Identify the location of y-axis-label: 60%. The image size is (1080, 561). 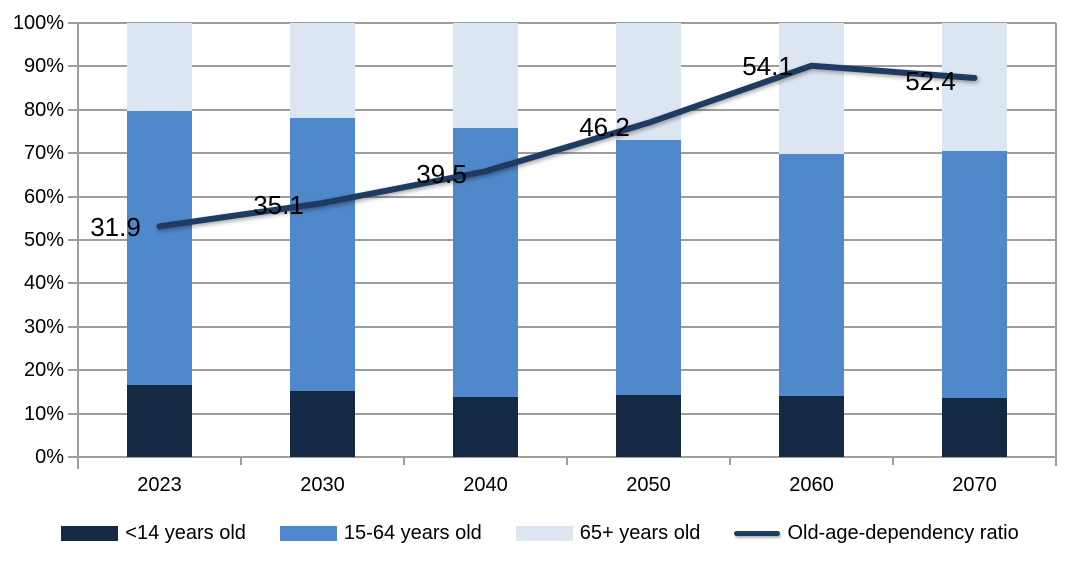
(43, 196).